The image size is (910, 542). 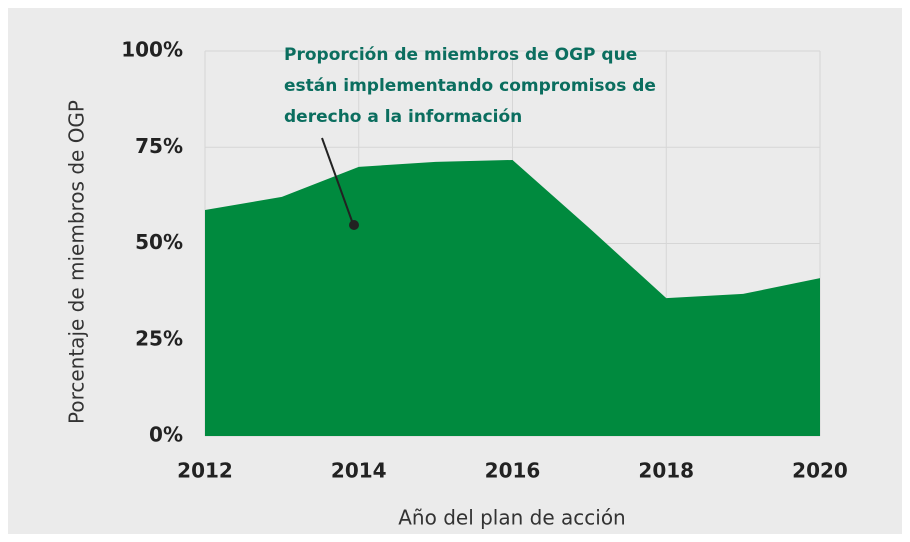 I want to click on annotation-dot, so click(x=354, y=225).